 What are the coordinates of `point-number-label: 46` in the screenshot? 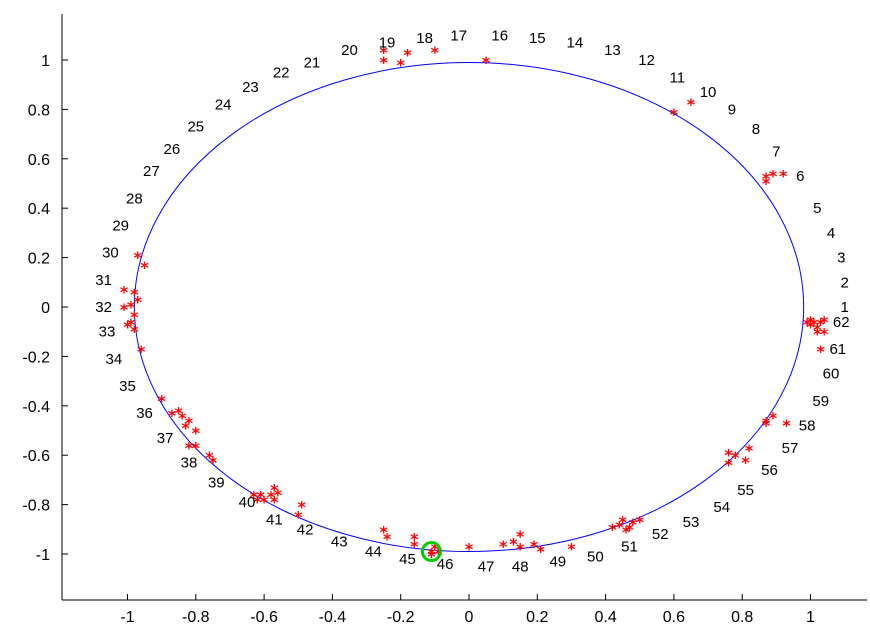 It's located at (445, 564).